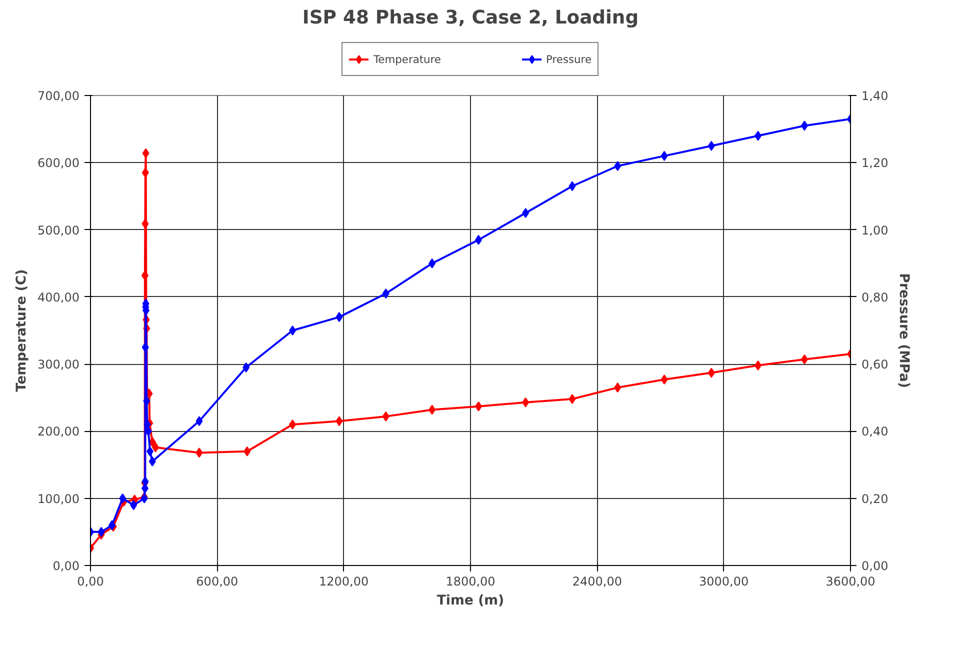  Describe the element at coordinates (724, 581) in the screenshot. I see `x-tick-label: 3000,00` at that location.